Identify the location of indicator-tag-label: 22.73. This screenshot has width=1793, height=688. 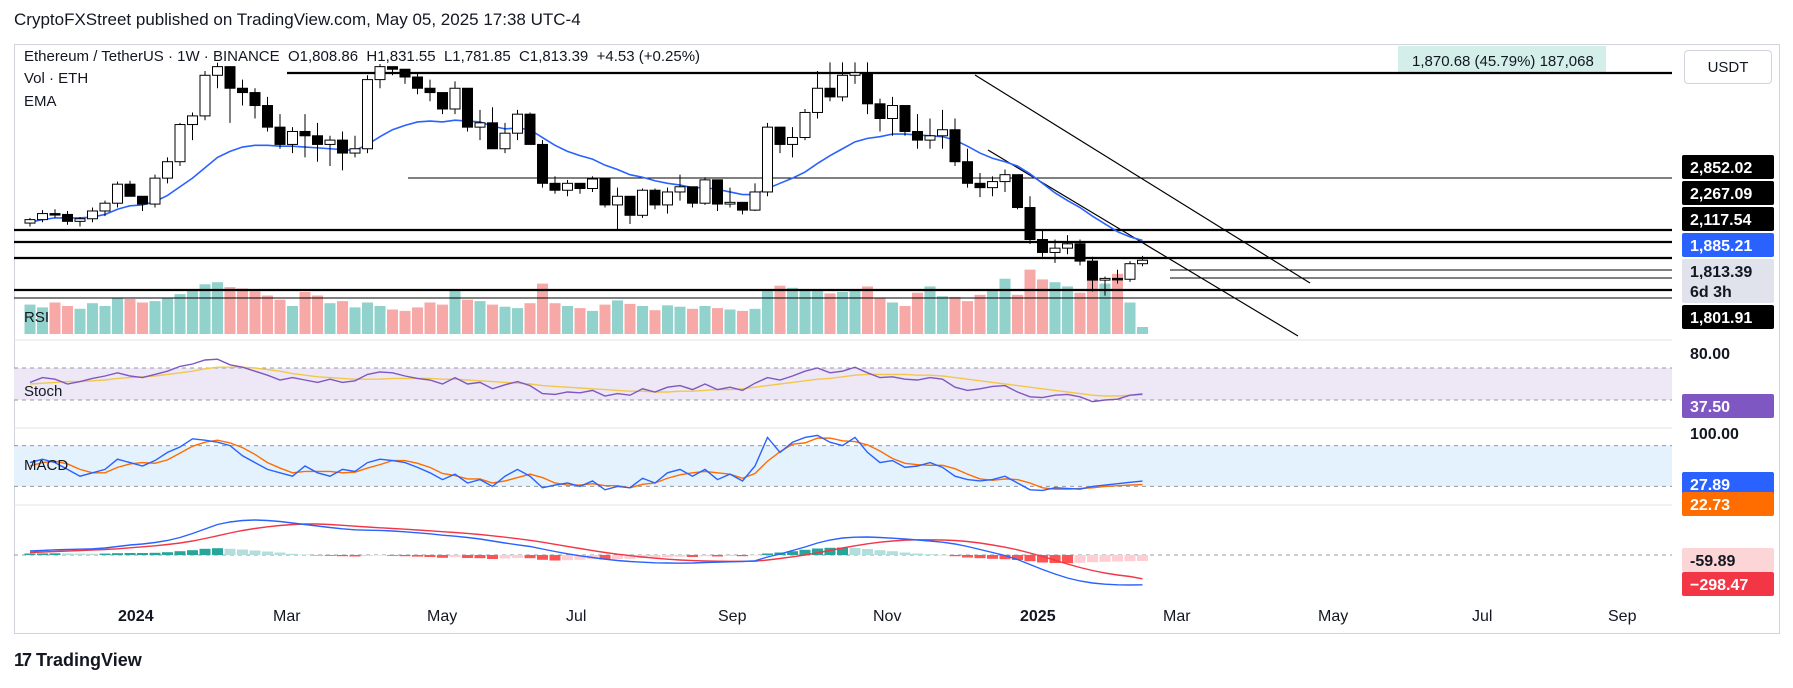
(1710, 505).